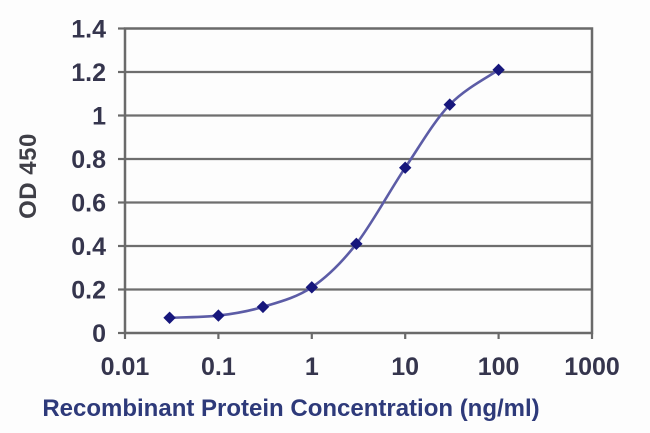 This screenshot has width=650, height=433. Describe the element at coordinates (88, 30) in the screenshot. I see `y-tick-label: 1.4` at that location.